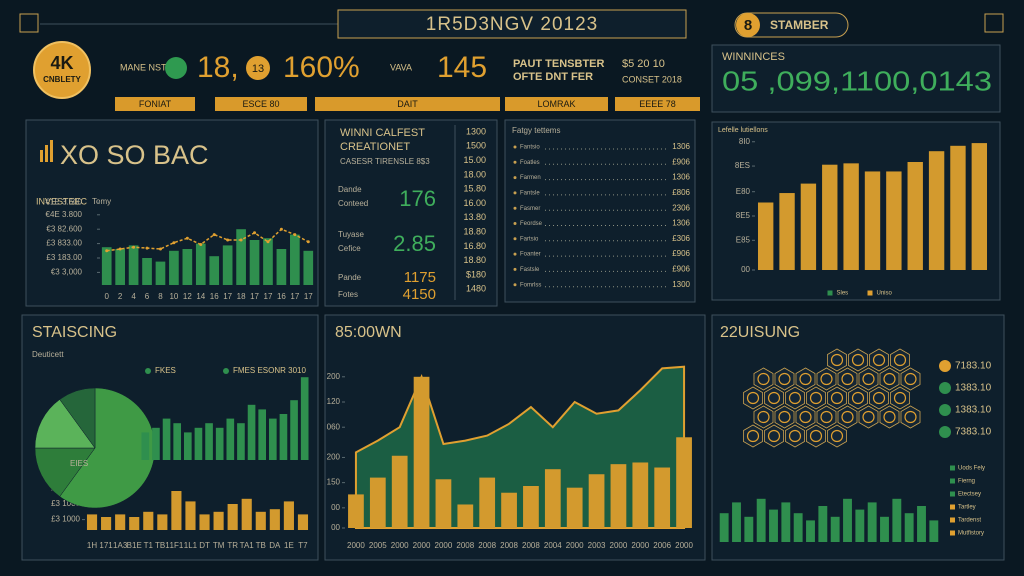 This screenshot has height=576, width=1024. What do you see at coordinates (681, 207) in the screenshot?
I see `row-value: 2306` at bounding box center [681, 207].